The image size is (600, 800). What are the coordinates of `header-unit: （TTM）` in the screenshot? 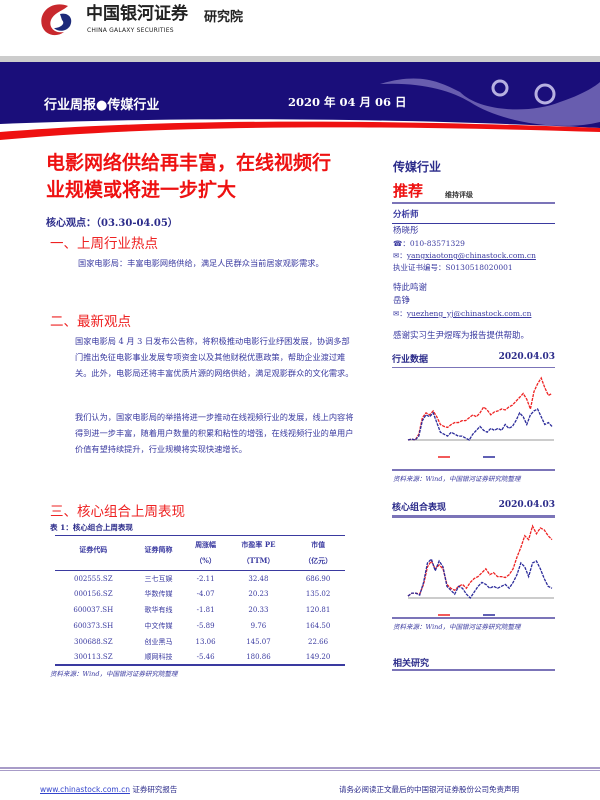 It's located at (258, 560).